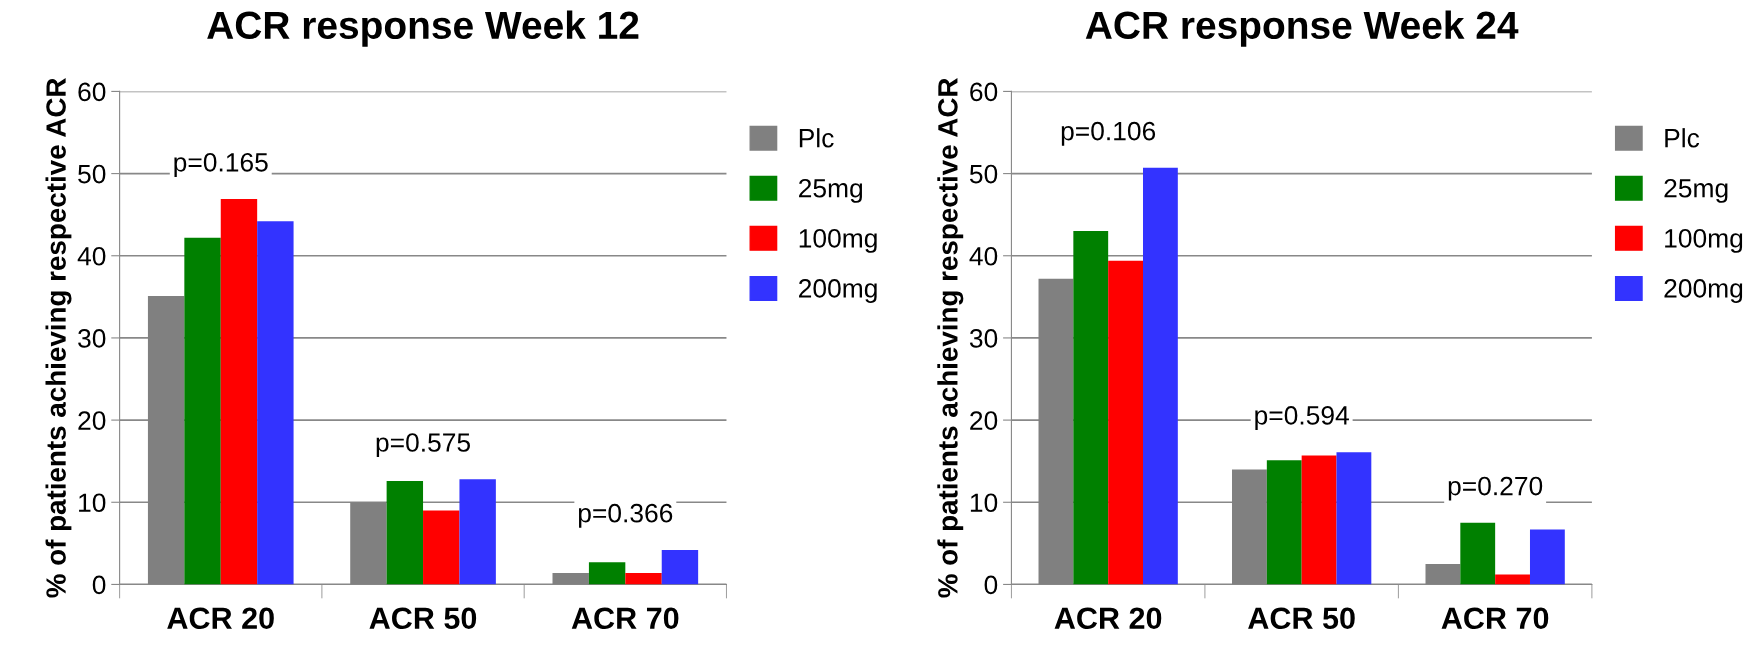 This screenshot has width=1759, height=653. I want to click on annotation: p=0.270, so click(1495, 488).